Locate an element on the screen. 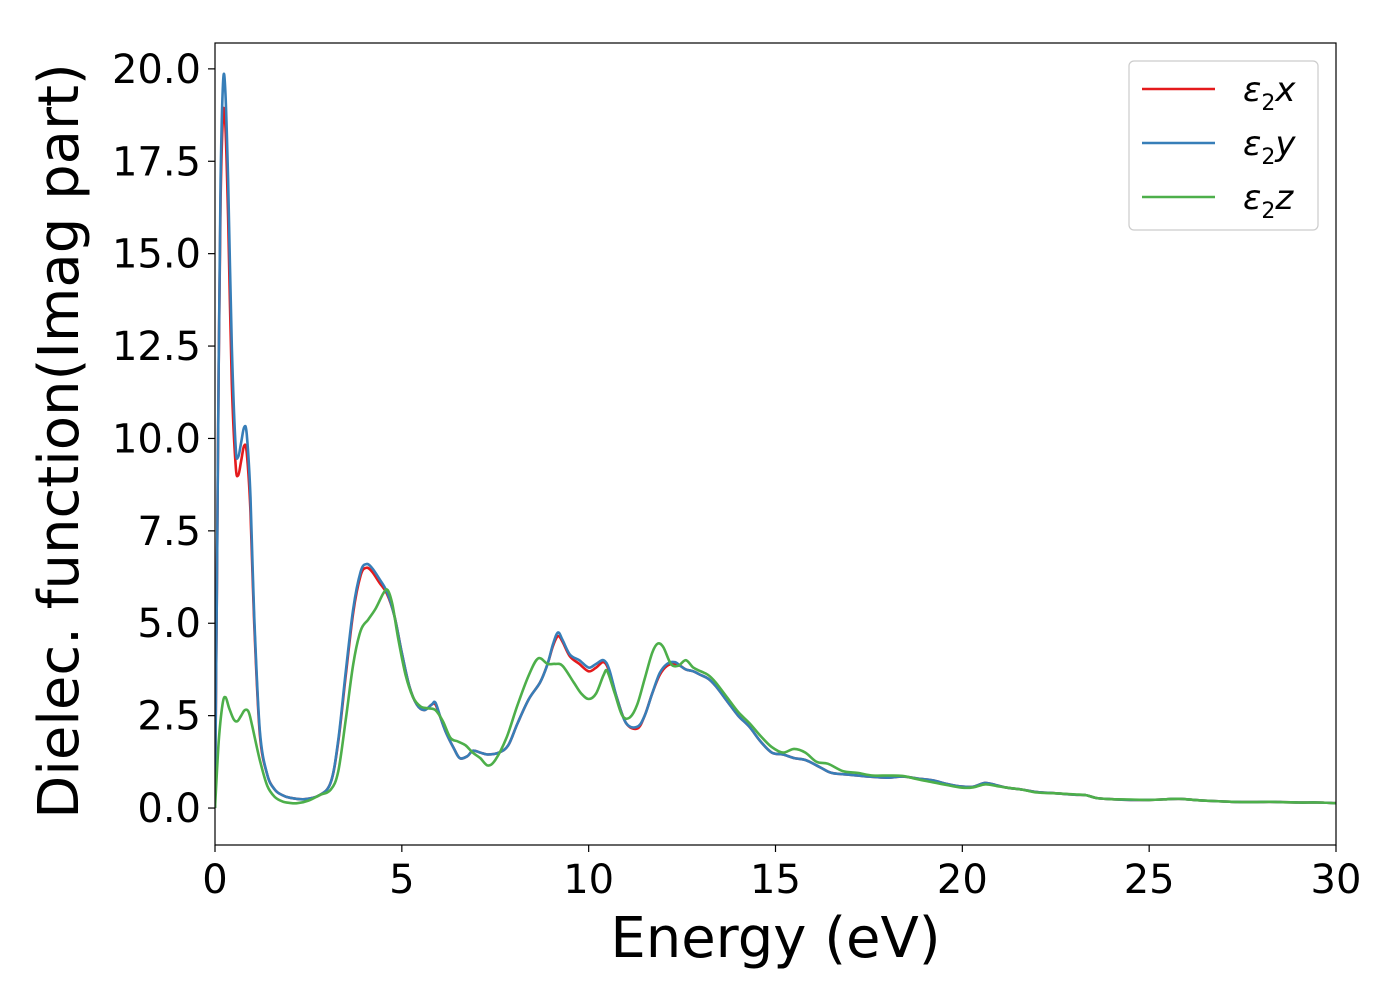 The width and height of the screenshot is (1400, 1000). legend-variable: y is located at coordinates (1285, 144).